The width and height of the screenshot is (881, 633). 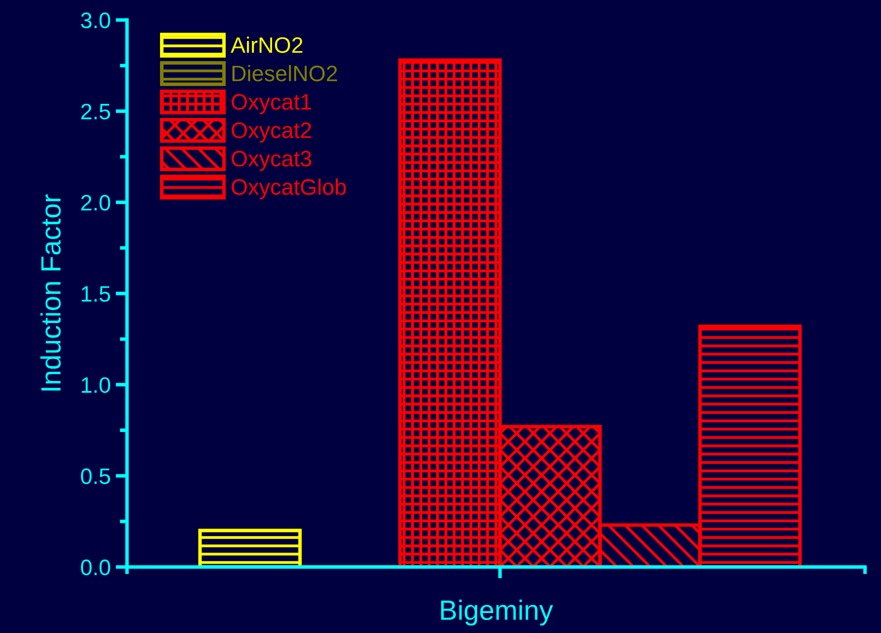 I want to click on legend-label: OxycatGlob, so click(x=289, y=189).